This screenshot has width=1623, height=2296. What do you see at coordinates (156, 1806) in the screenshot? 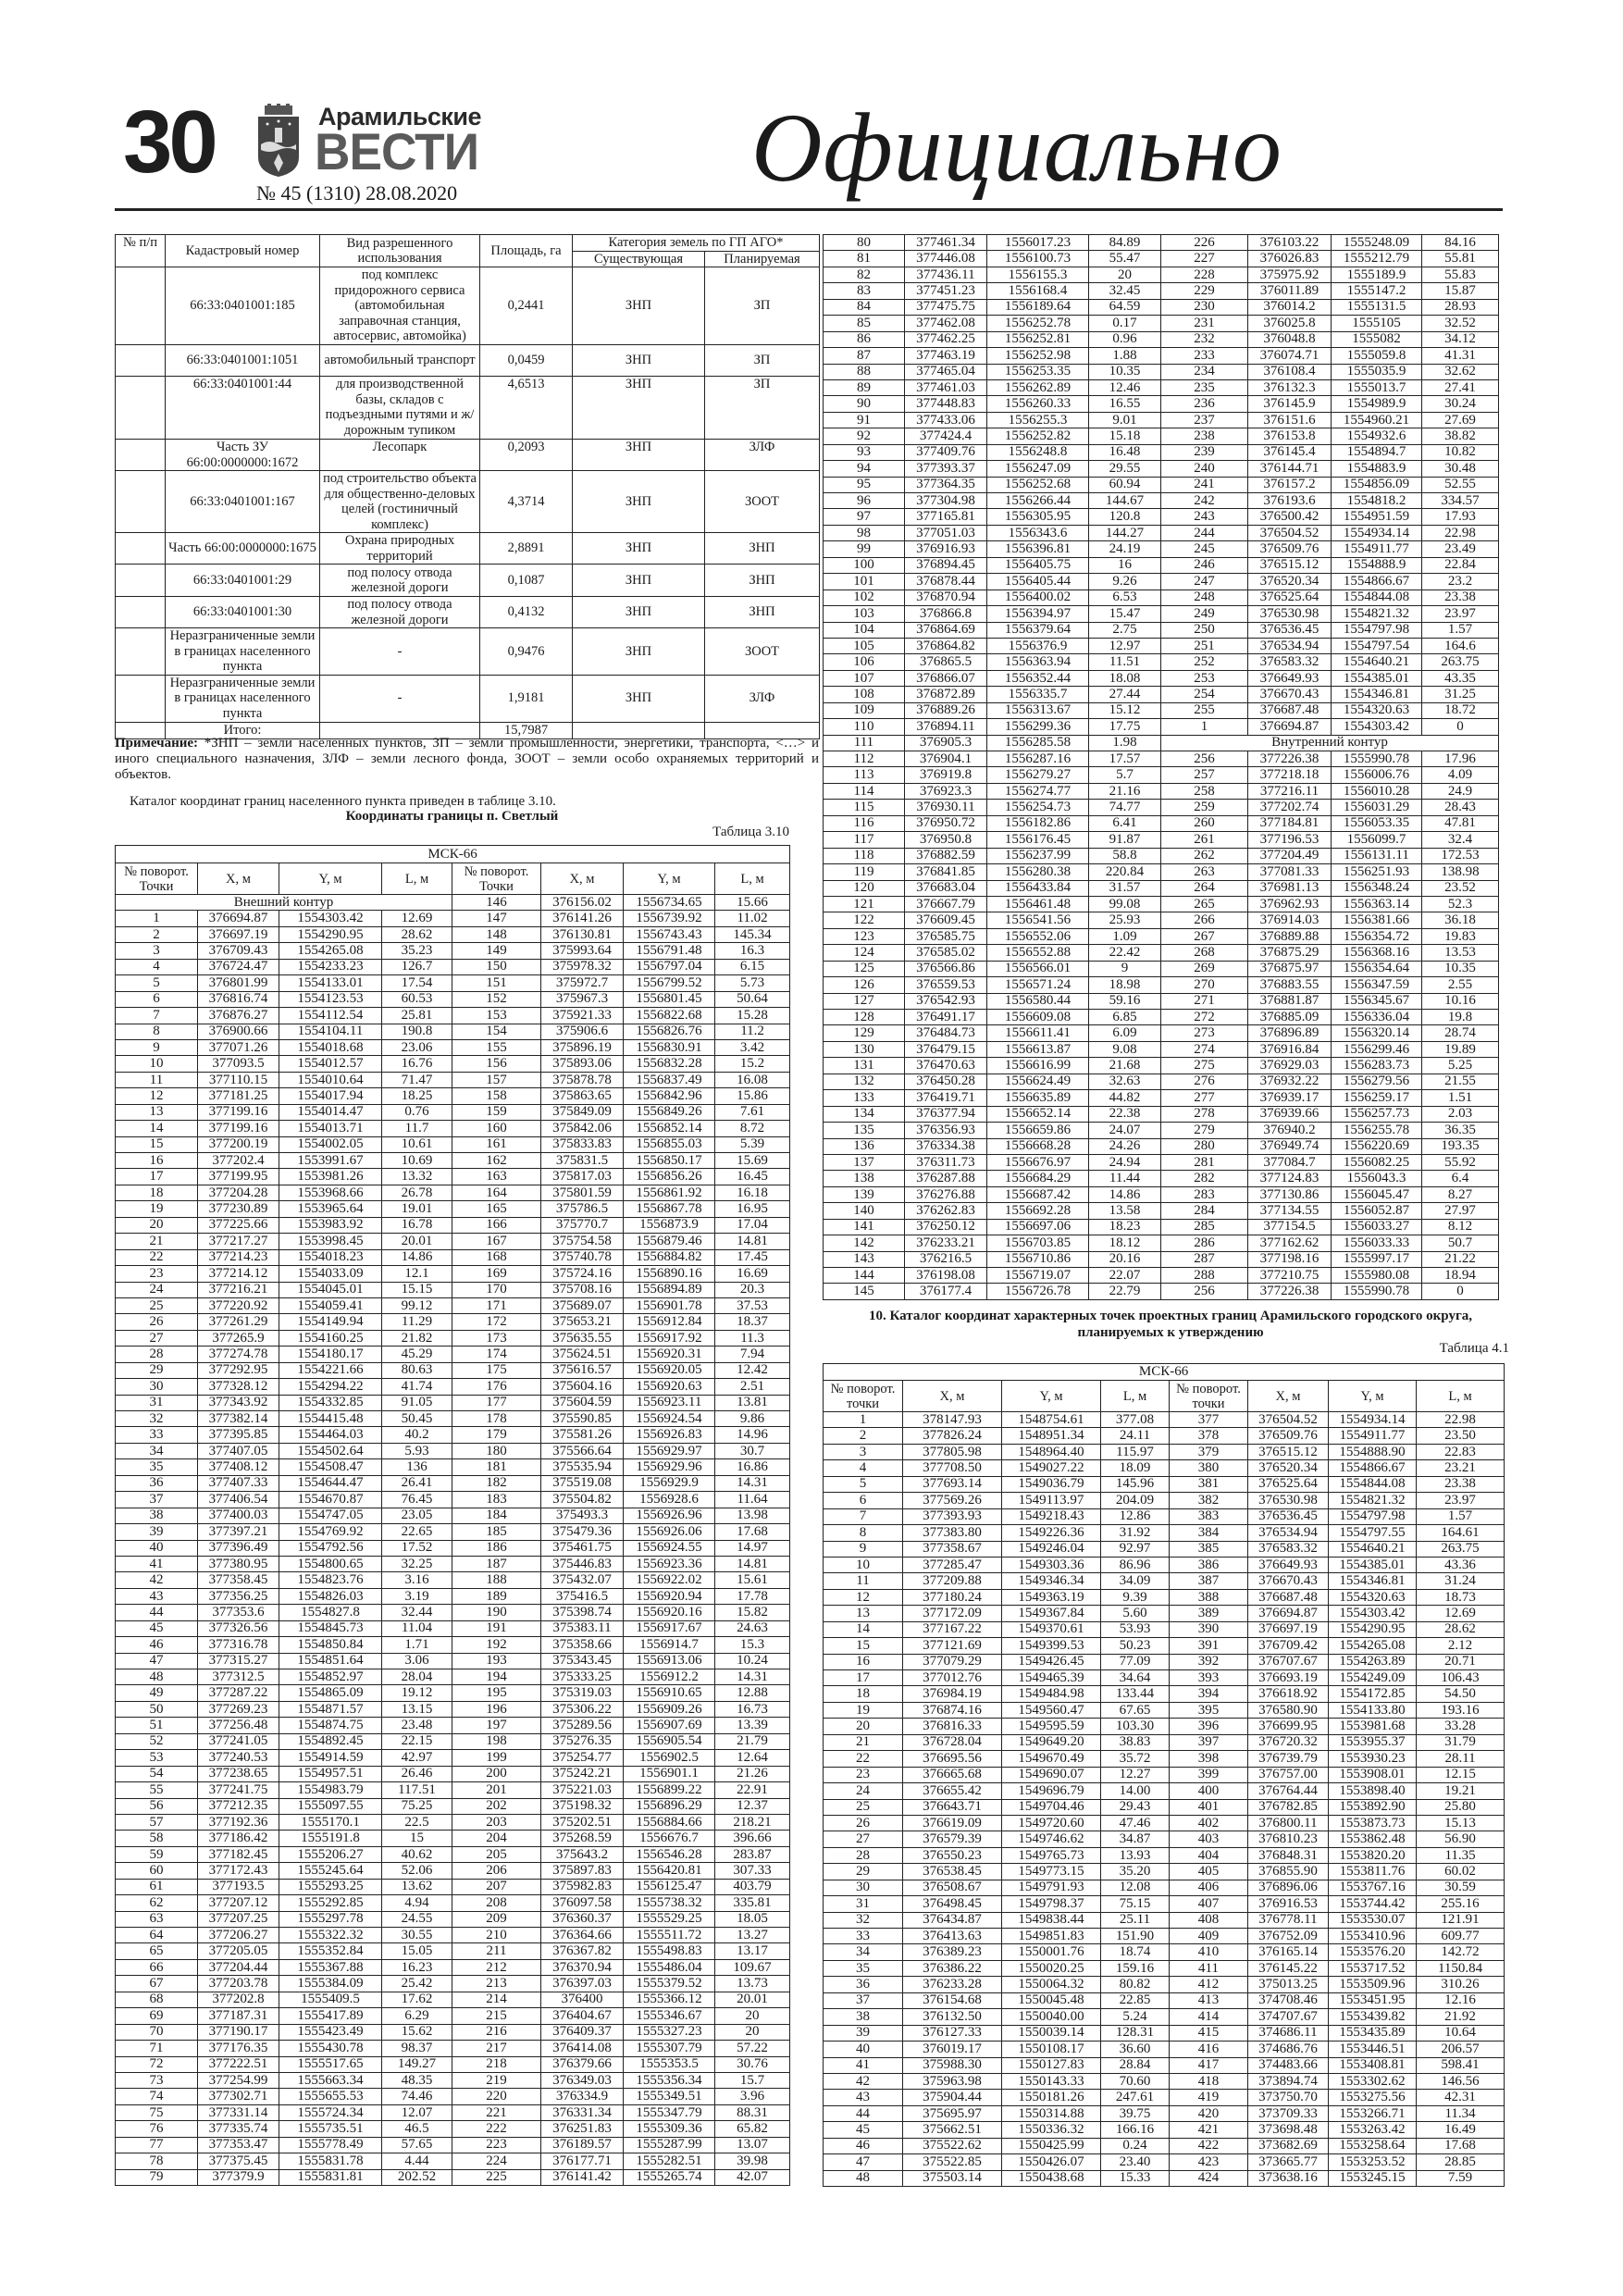
I see `point-number: 56` at bounding box center [156, 1806].